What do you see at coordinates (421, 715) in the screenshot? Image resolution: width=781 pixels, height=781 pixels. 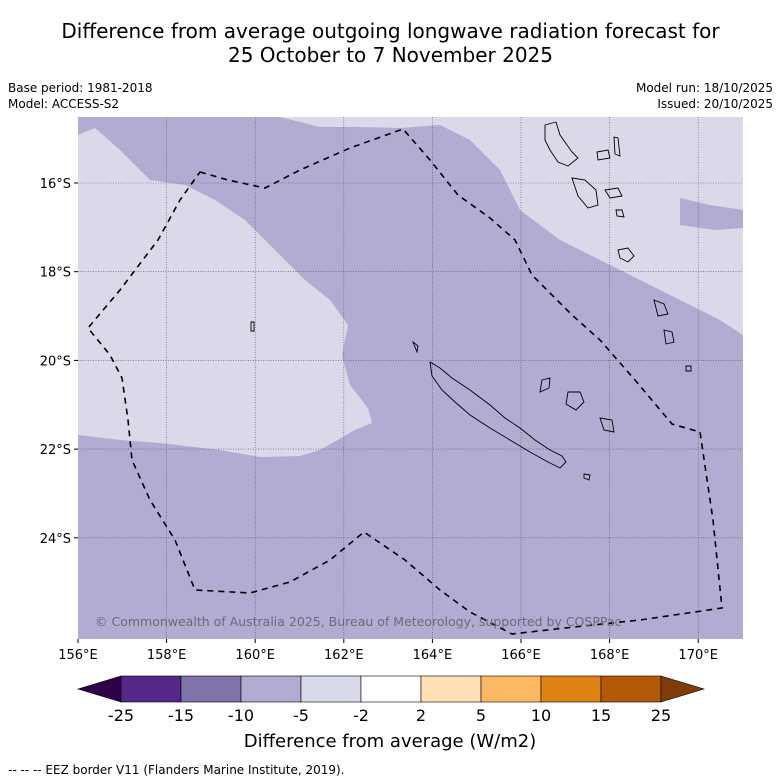 I see `colorbar-tick-label: 2` at bounding box center [421, 715].